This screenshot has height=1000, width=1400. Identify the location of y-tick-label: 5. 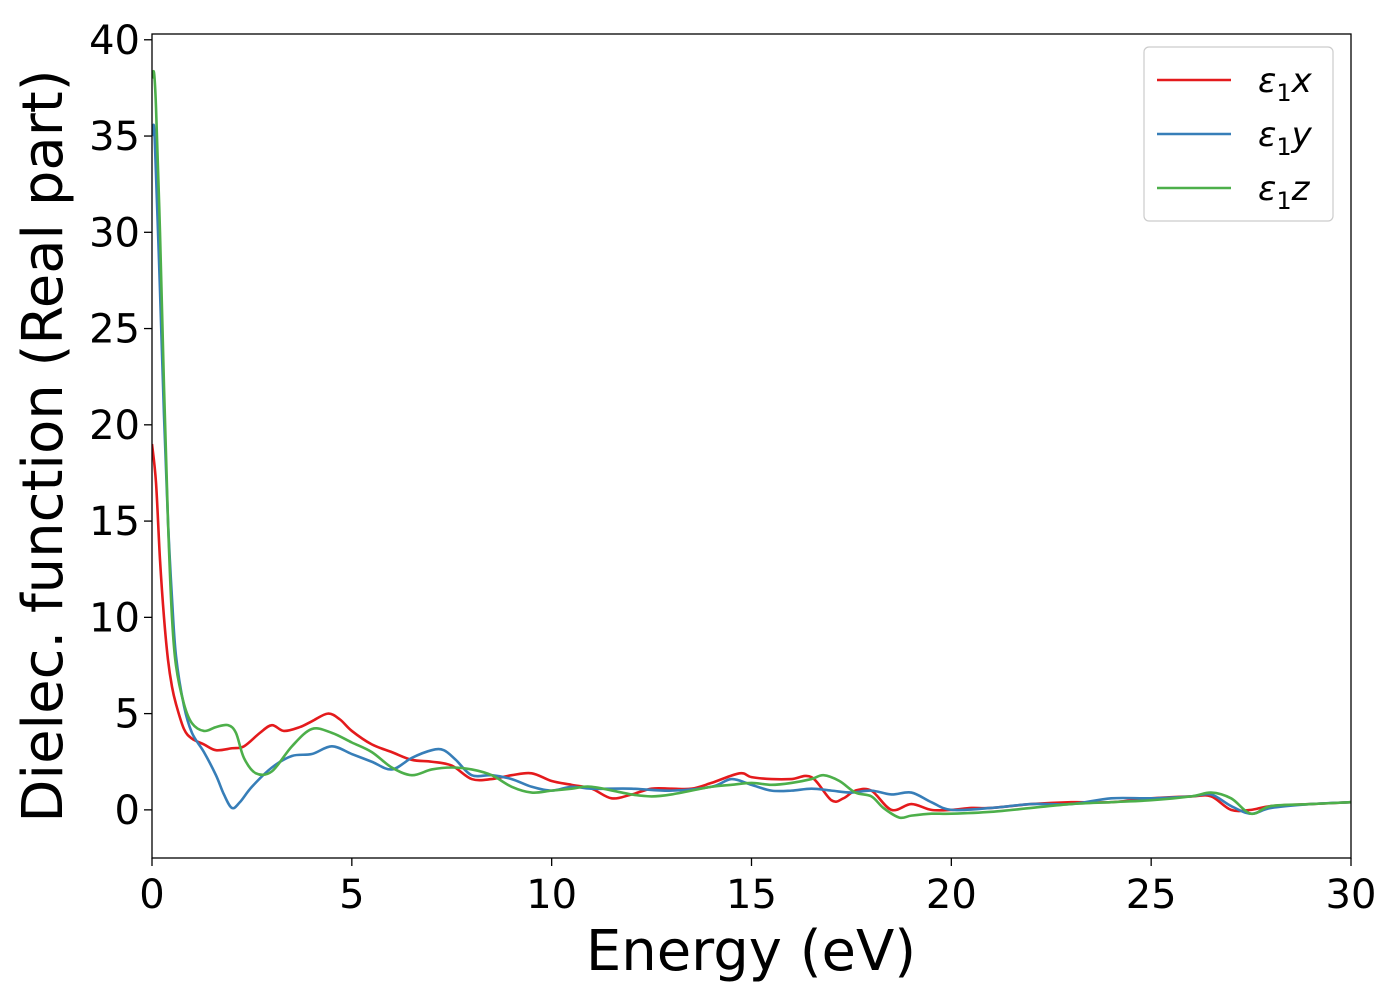
(127, 715).